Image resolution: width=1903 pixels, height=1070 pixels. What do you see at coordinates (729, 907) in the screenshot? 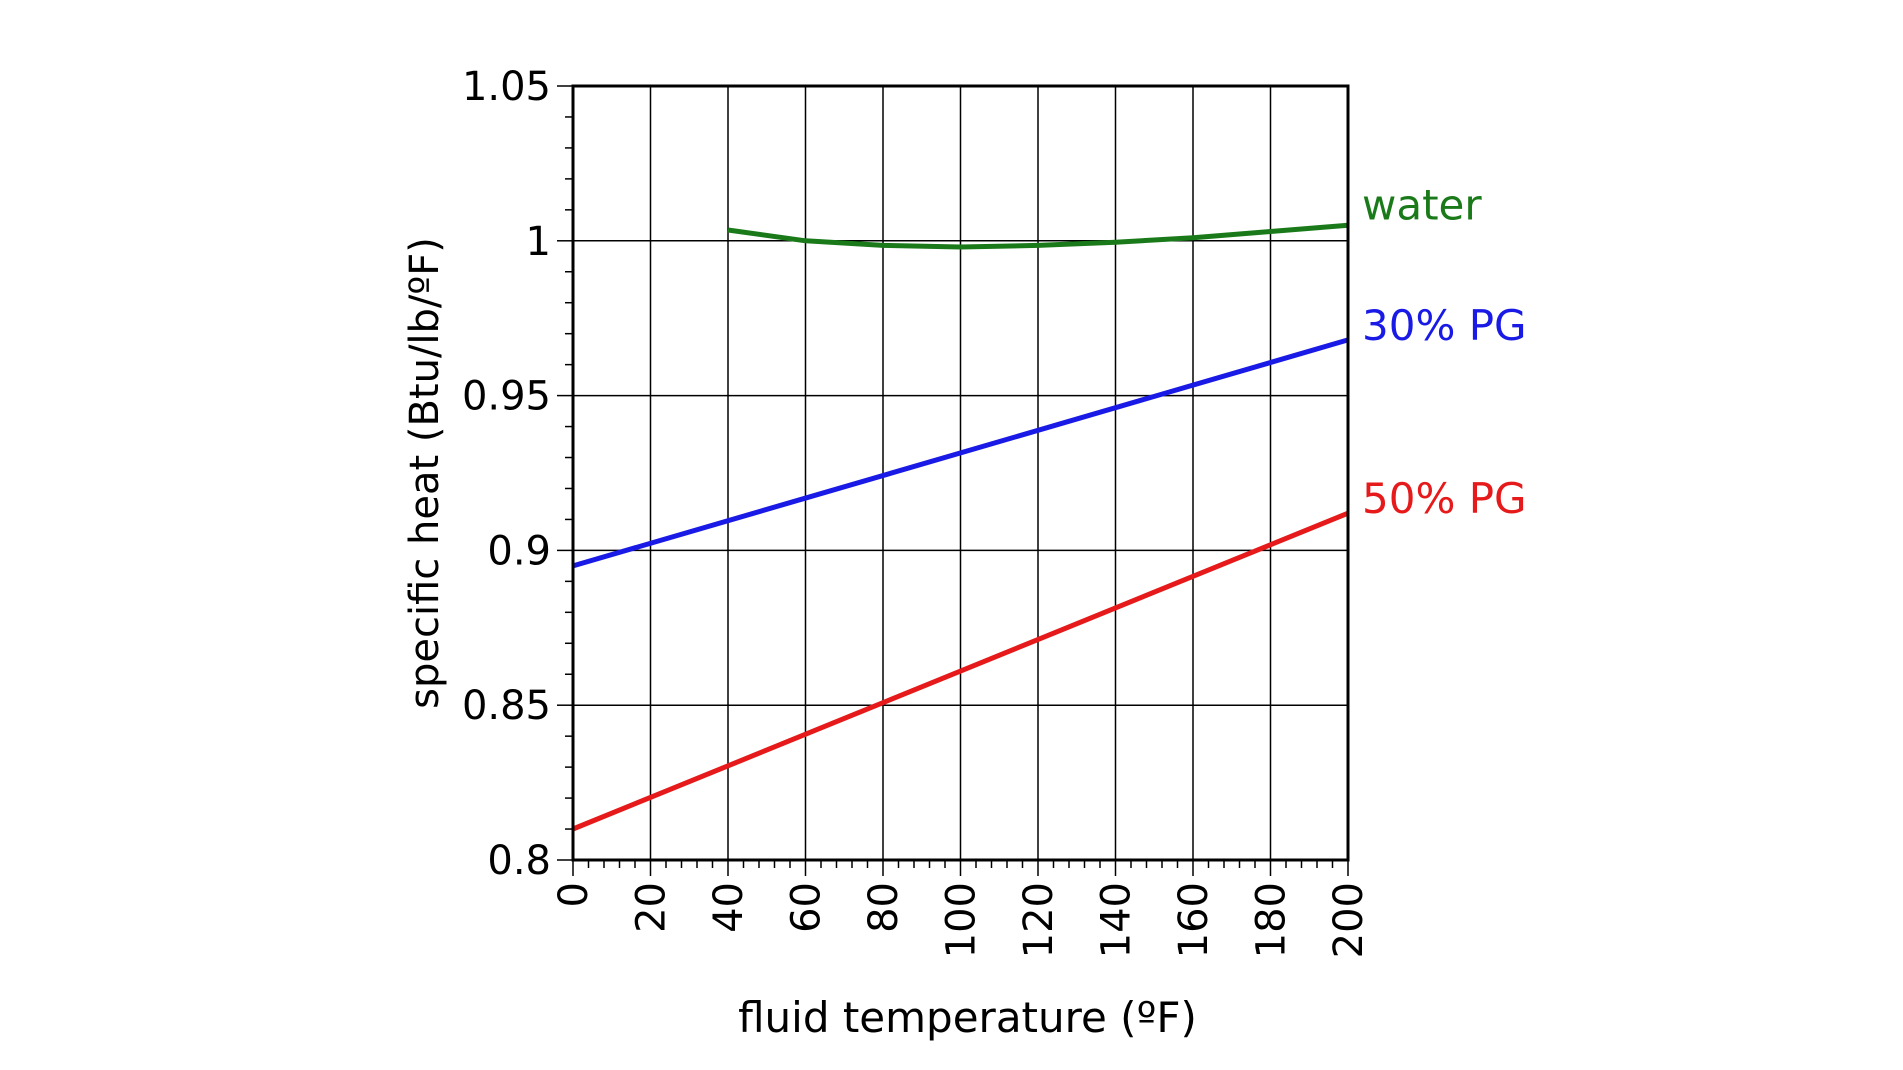
I see `x-tick-label: 40` at bounding box center [729, 907].